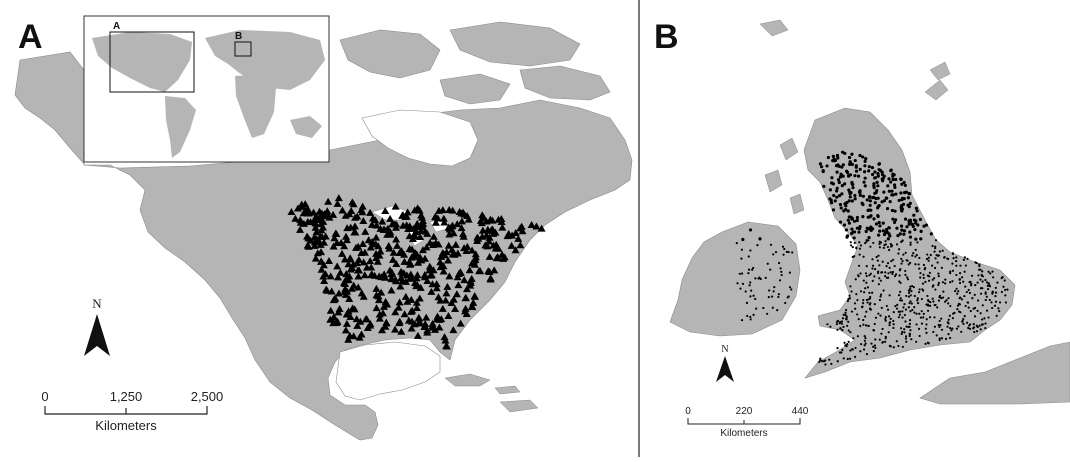 The image size is (1070, 462). Describe the element at coordinates (207, 396) in the screenshot. I see `scale-tick-2-a: 2,500` at that location.